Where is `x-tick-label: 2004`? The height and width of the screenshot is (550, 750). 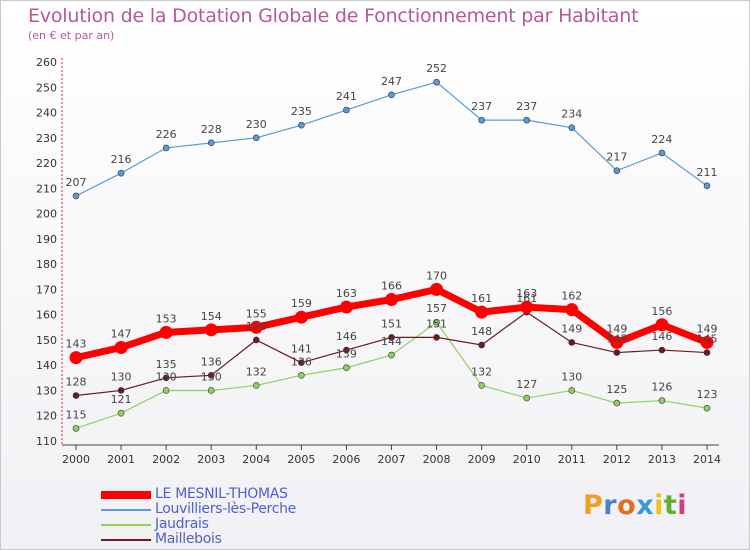 x-tick-label: 2004 is located at coordinates (256, 459).